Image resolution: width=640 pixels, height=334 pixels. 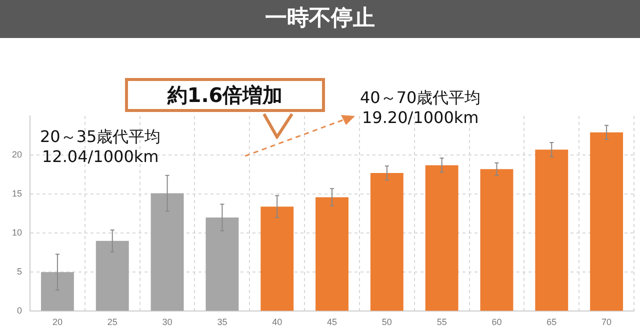 I want to click on y-tick-label: 15, so click(x=17, y=193).